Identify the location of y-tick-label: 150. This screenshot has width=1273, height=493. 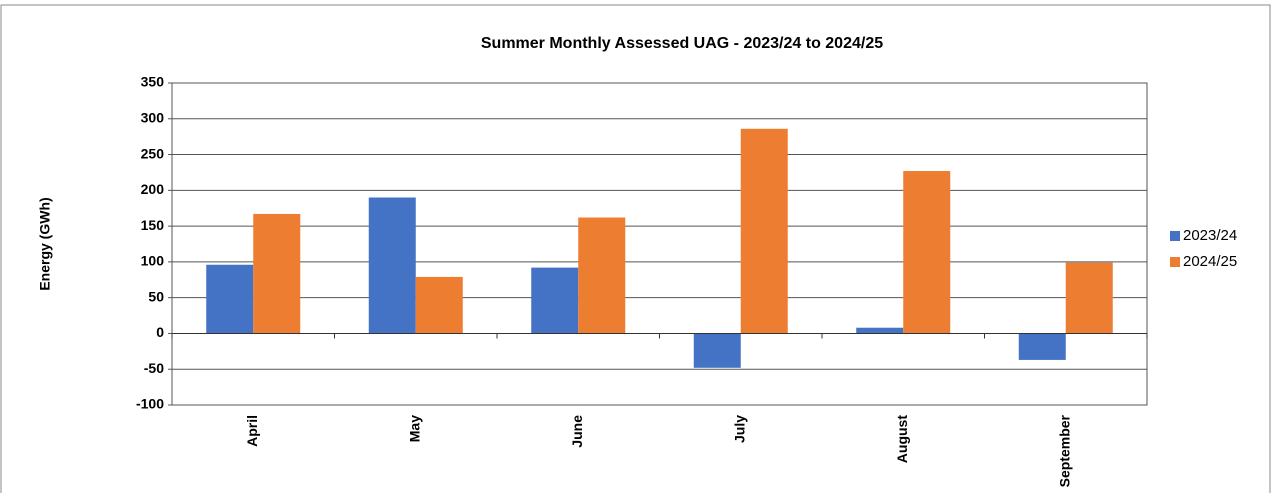
(153, 225).